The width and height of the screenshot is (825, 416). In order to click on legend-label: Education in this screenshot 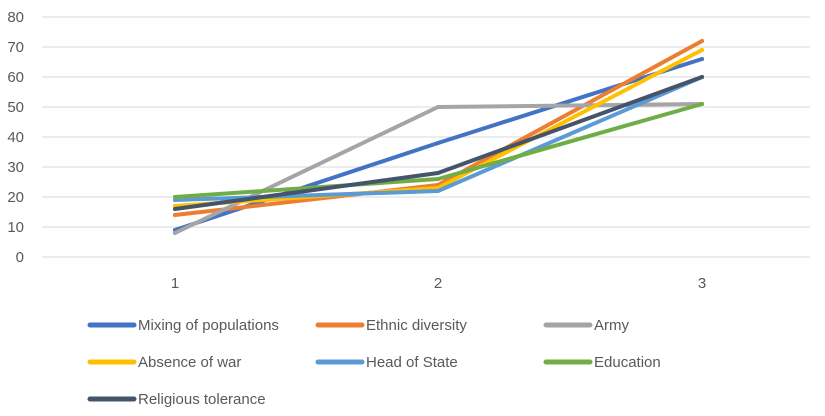, I will do `click(627, 362)`.